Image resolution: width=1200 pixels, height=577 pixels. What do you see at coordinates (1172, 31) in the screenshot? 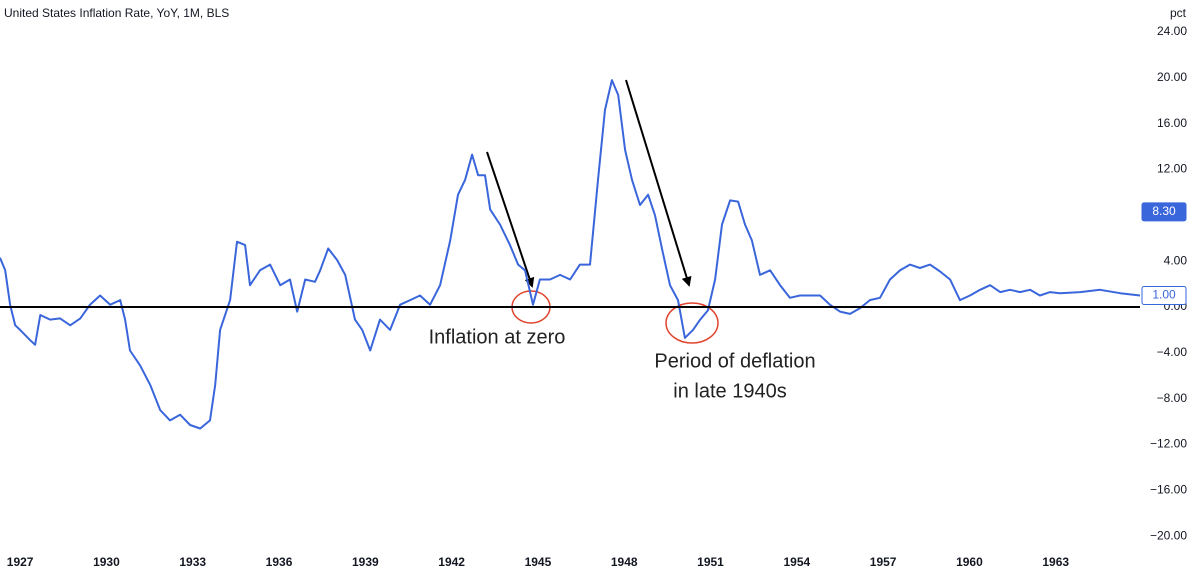
I see `y-tick-label: 24.00` at bounding box center [1172, 31].